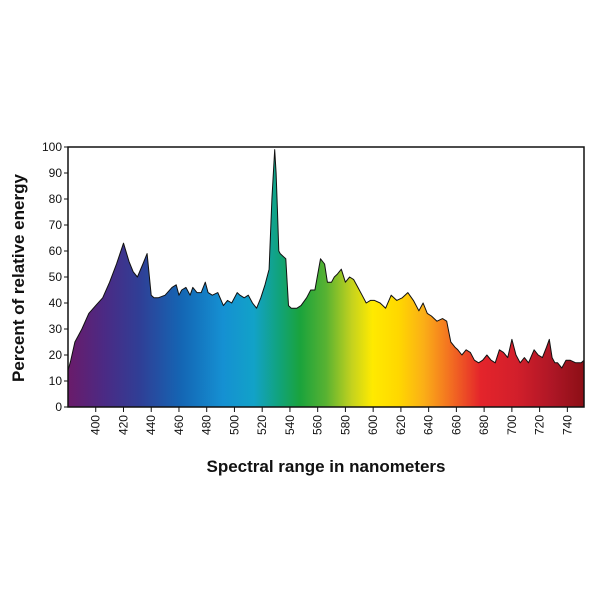 The image size is (600, 600). I want to click on y-tick-label: 10, so click(56, 381).